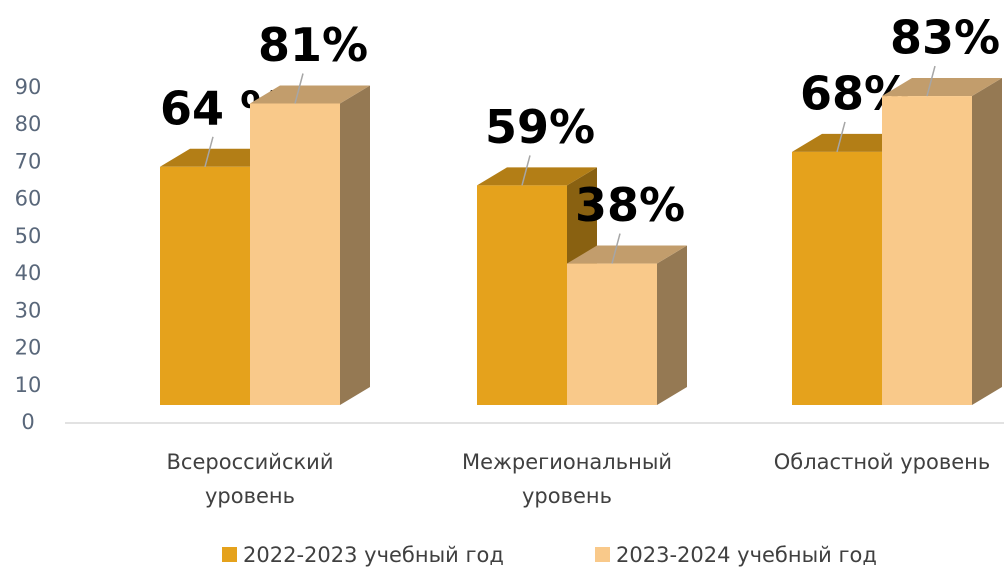  What do you see at coordinates (28, 348) in the screenshot?
I see `y-tick-label: 20` at bounding box center [28, 348].